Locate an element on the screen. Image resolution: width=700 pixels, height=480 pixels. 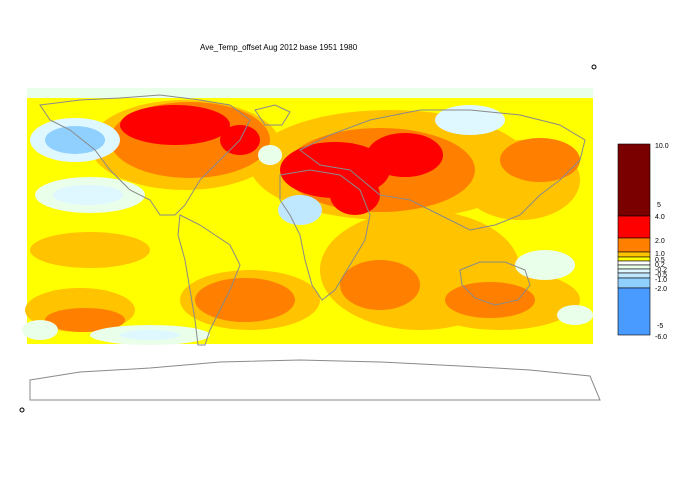
legend-label: -5 is located at coordinates (660, 326).